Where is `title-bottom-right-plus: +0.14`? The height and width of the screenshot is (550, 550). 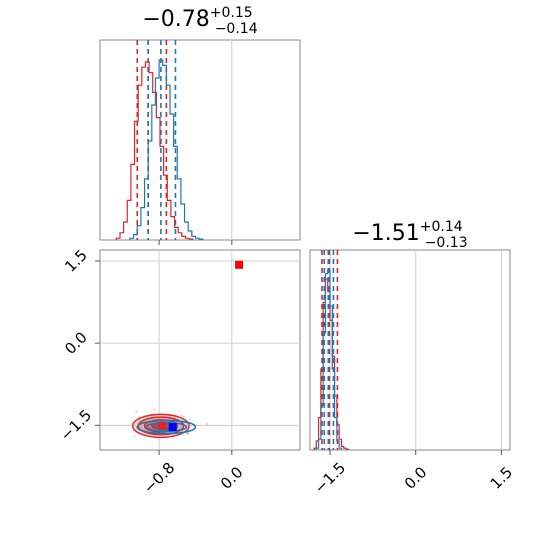 title-bottom-right-plus: +0.14 is located at coordinates (441, 227).